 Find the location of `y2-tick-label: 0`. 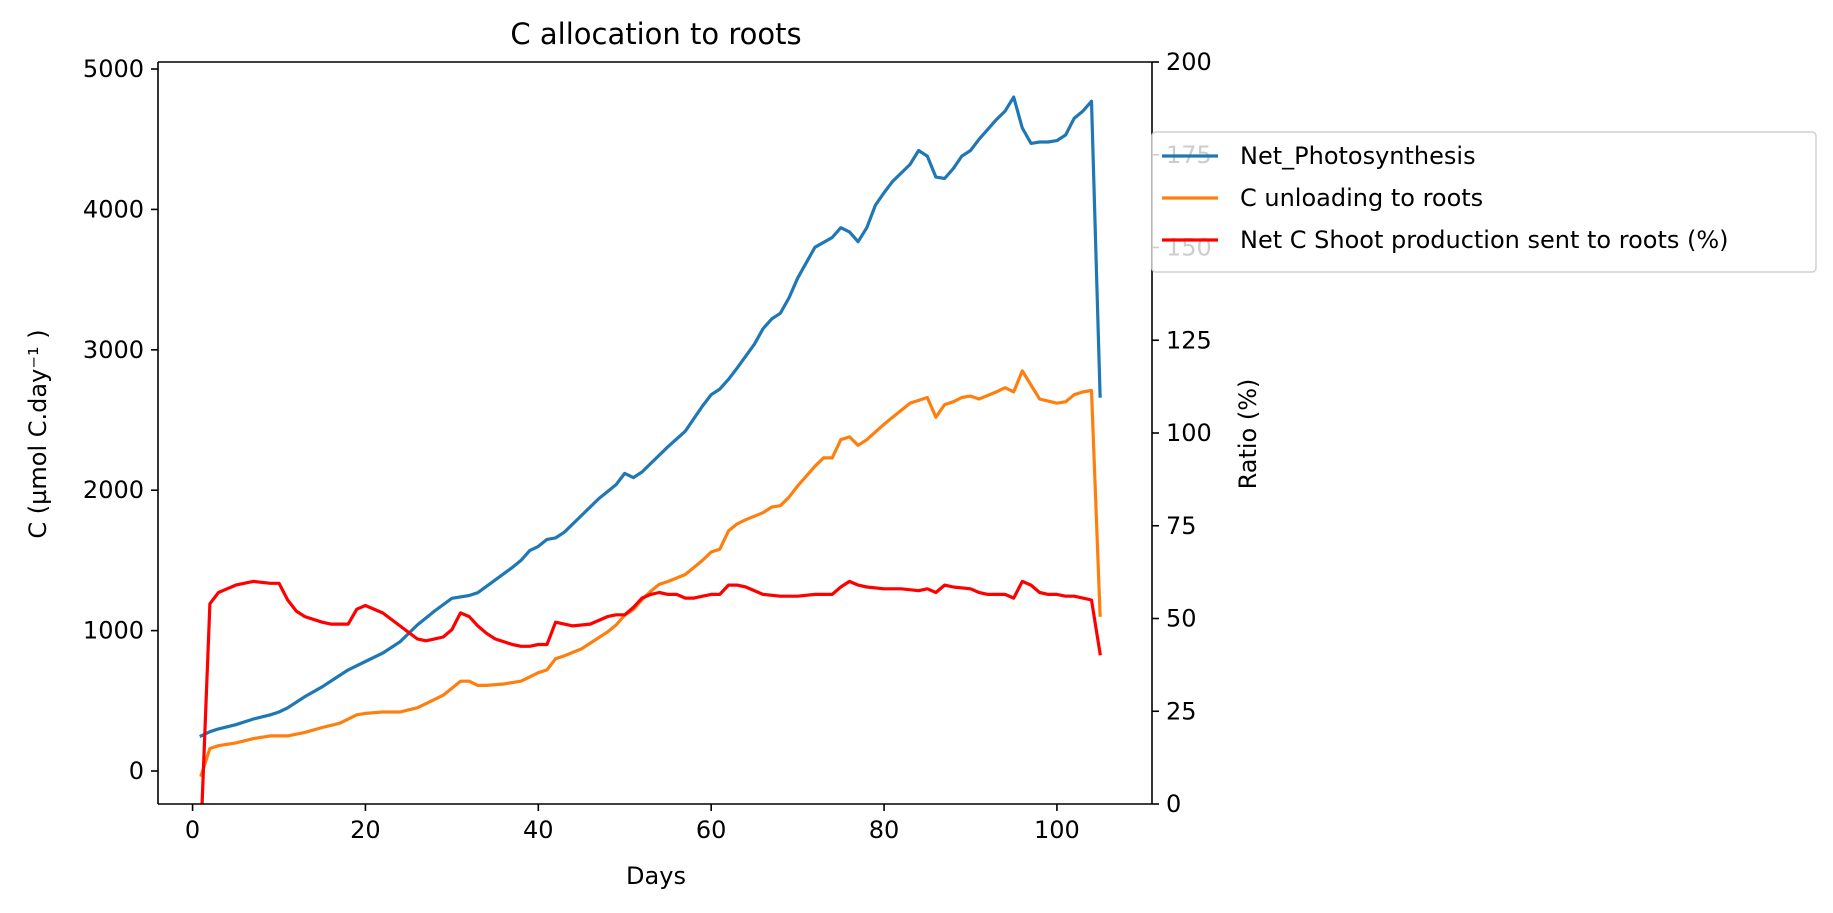

y2-tick-label: 0 is located at coordinates (1173, 804).